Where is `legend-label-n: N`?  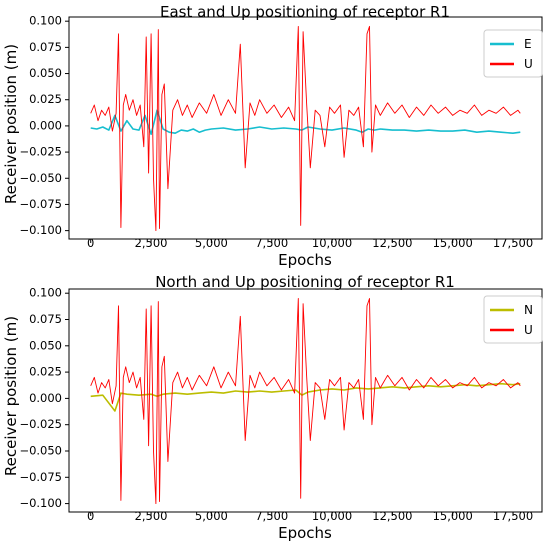
legend-label-n: N is located at coordinates (528, 310).